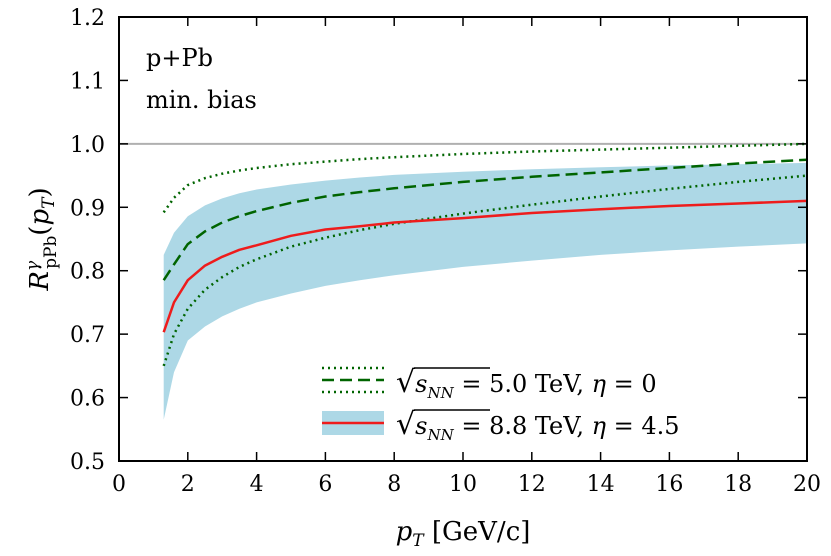  What do you see at coordinates (87, 335) in the screenshot?
I see `y-tick-label: 0.7` at bounding box center [87, 335].